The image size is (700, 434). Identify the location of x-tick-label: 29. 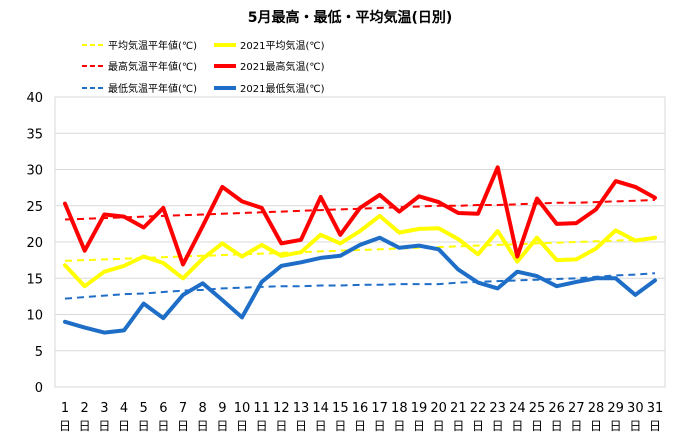
(615, 408).